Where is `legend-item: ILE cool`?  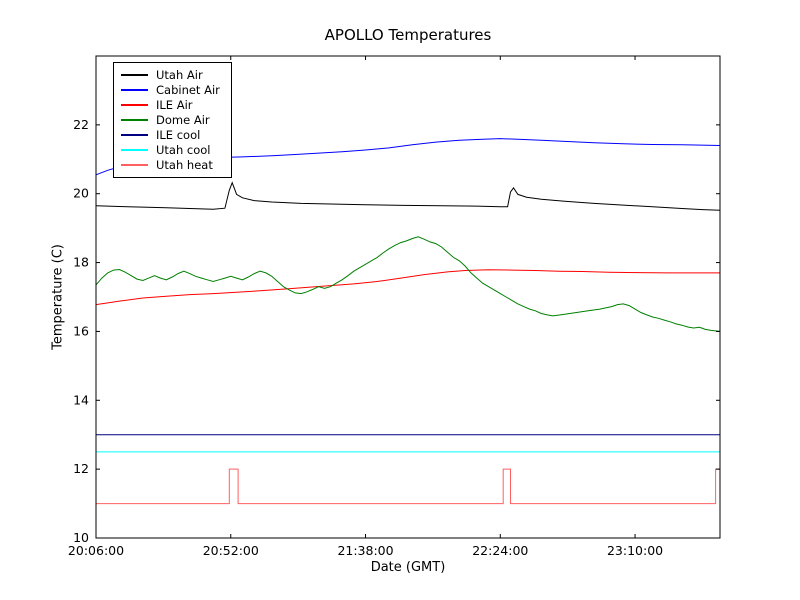 legend-item: ILE cool is located at coordinates (170, 135).